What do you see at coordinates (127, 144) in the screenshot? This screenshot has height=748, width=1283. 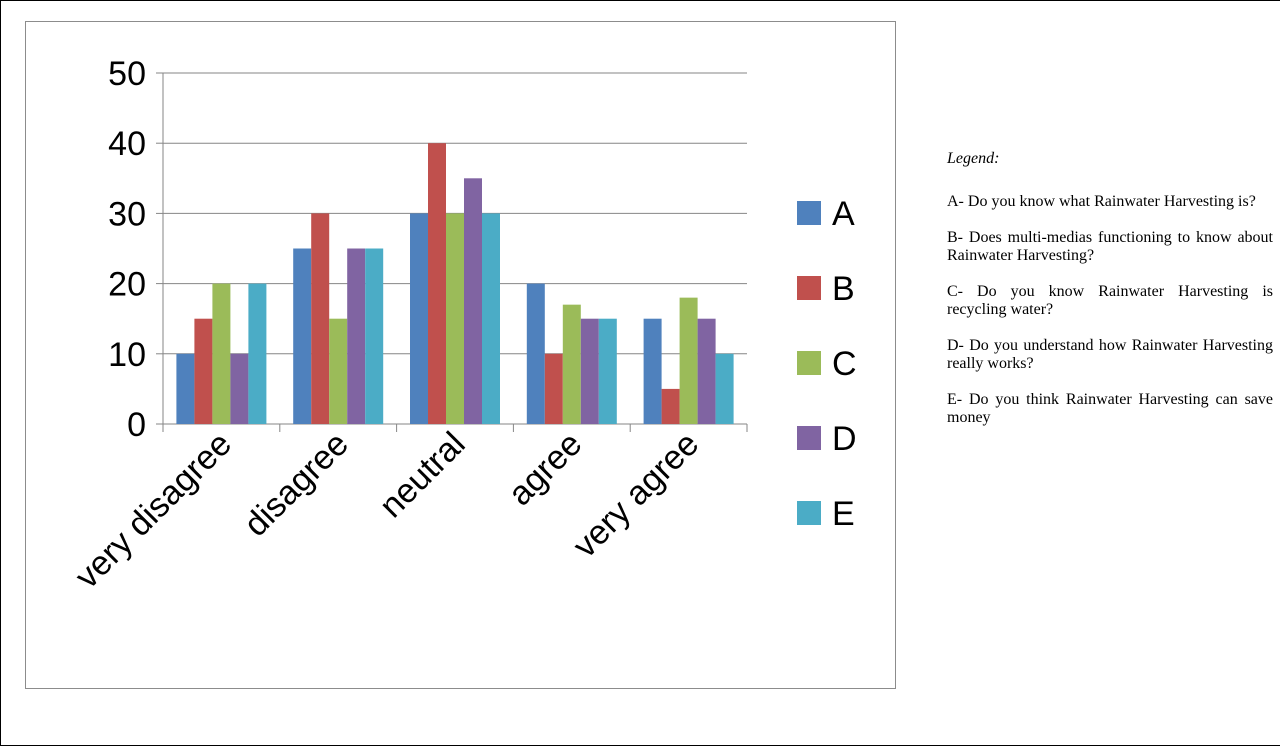 I see `y-tick-label: 40` at bounding box center [127, 144].